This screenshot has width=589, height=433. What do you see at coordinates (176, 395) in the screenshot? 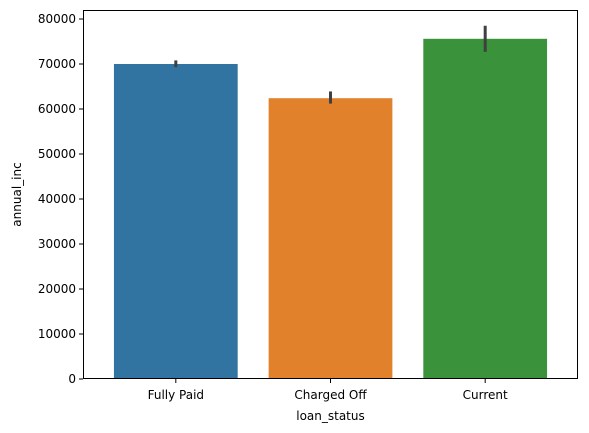
I see `x-tick-label: Fully Paid` at bounding box center [176, 395].